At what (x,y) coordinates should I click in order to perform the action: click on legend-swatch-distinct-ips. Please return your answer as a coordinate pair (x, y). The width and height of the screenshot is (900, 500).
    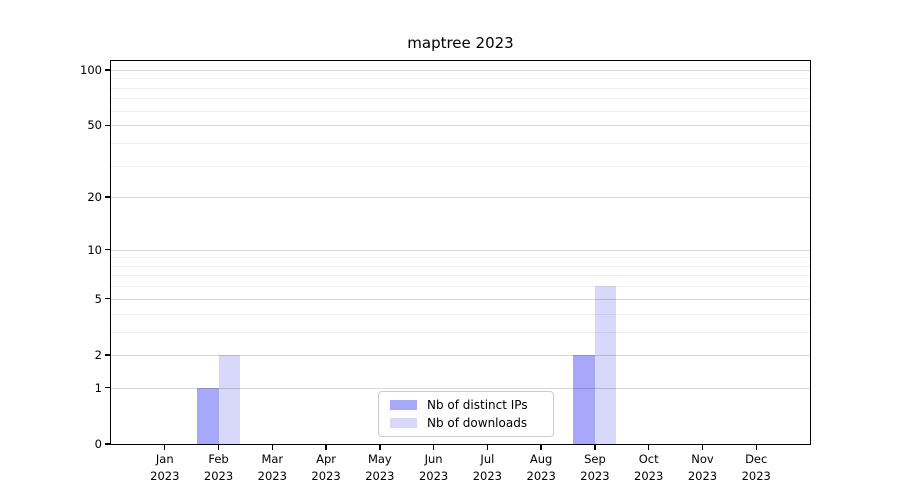
    Looking at the image, I should click on (403, 405).